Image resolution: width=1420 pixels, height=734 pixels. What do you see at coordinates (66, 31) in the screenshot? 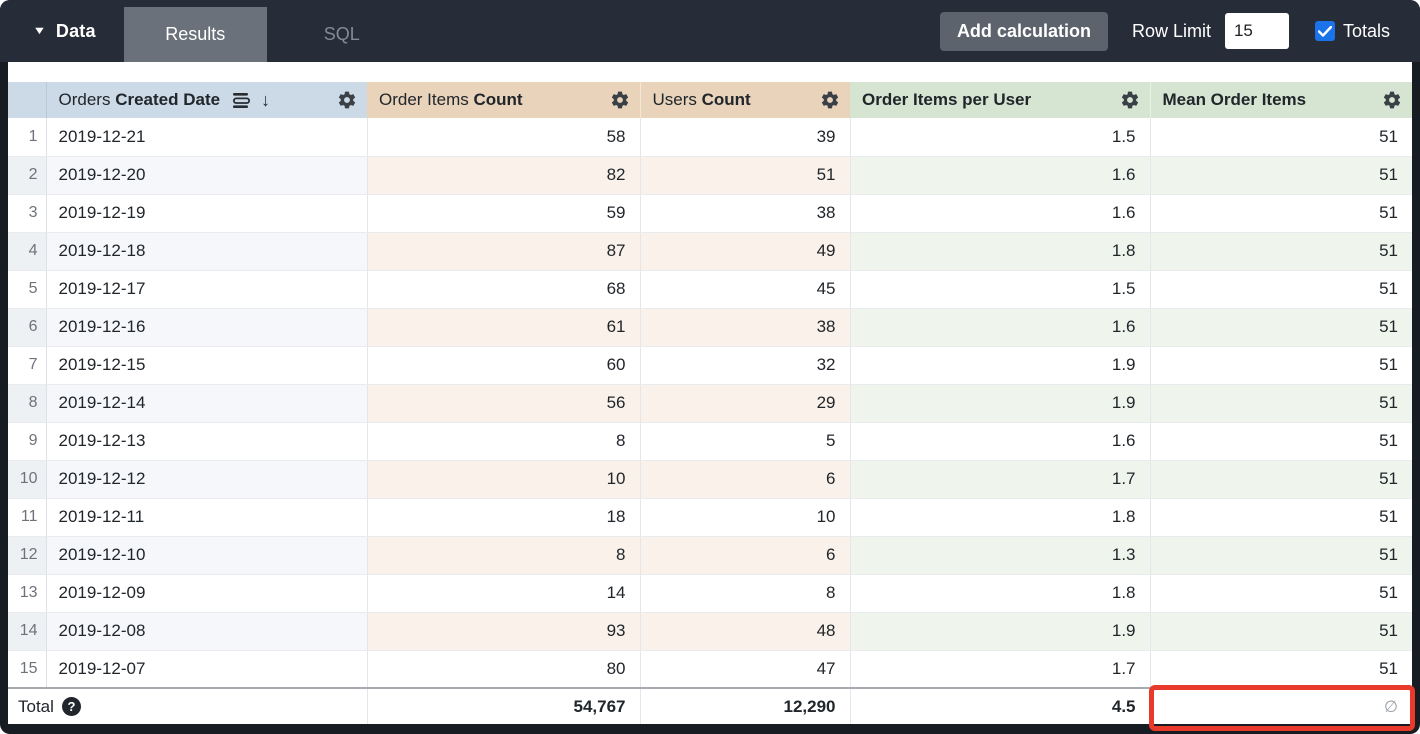
I see `data-menu-toggle: ▼ Data` at bounding box center [66, 31].